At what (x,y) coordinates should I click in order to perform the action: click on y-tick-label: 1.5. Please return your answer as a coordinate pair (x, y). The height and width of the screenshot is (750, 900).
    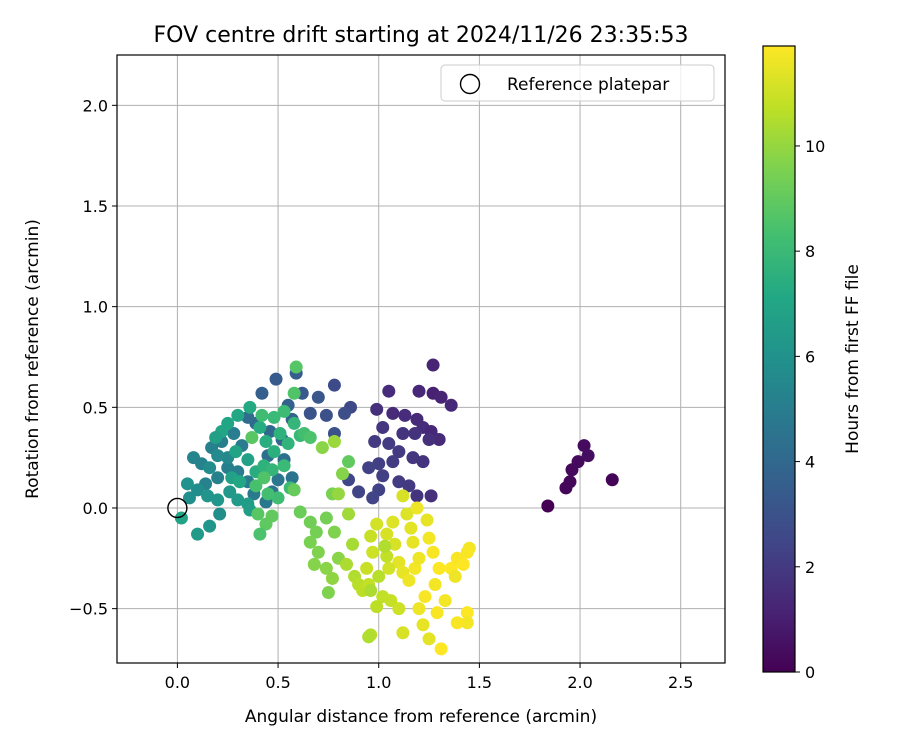
    Looking at the image, I should click on (95, 206).